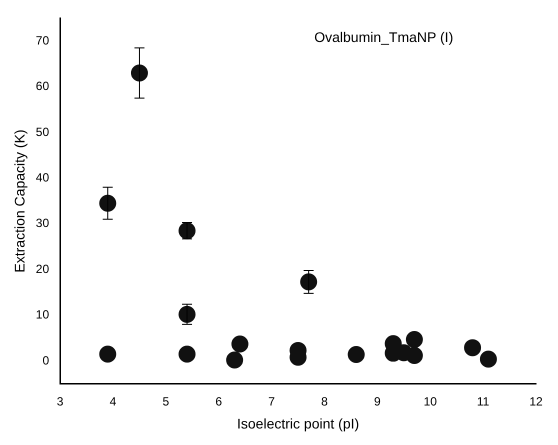  What do you see at coordinates (298, 423) in the screenshot?
I see `x-axis-title: Isoelectric point (pI)` at bounding box center [298, 423].